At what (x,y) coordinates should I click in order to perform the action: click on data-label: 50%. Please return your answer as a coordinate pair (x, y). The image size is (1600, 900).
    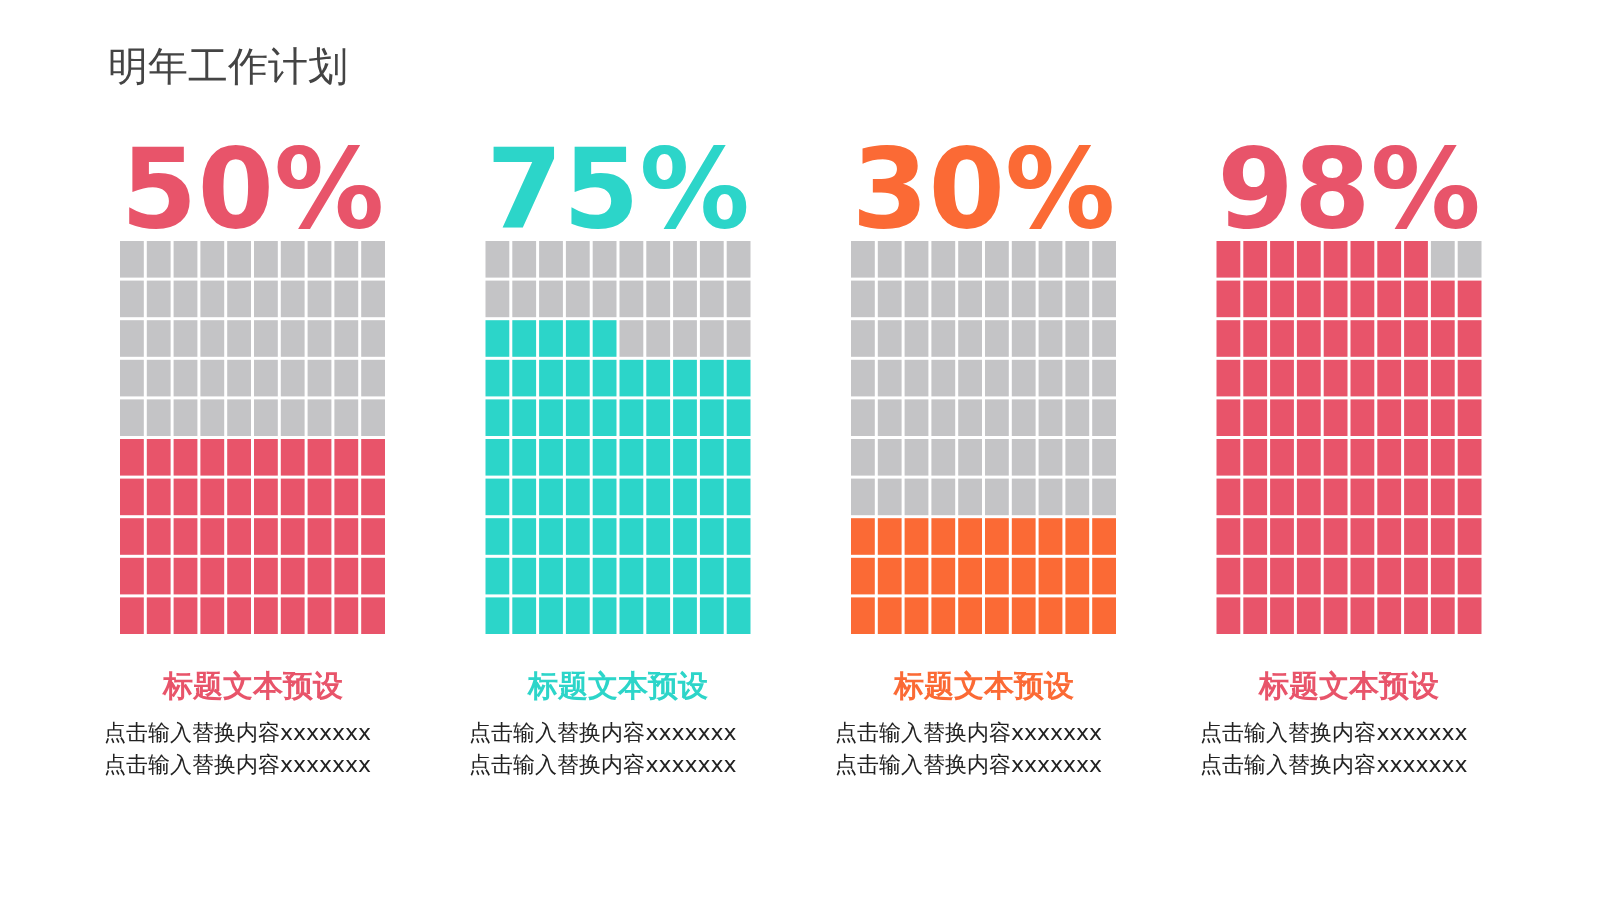
    Looking at the image, I should click on (252, 189).